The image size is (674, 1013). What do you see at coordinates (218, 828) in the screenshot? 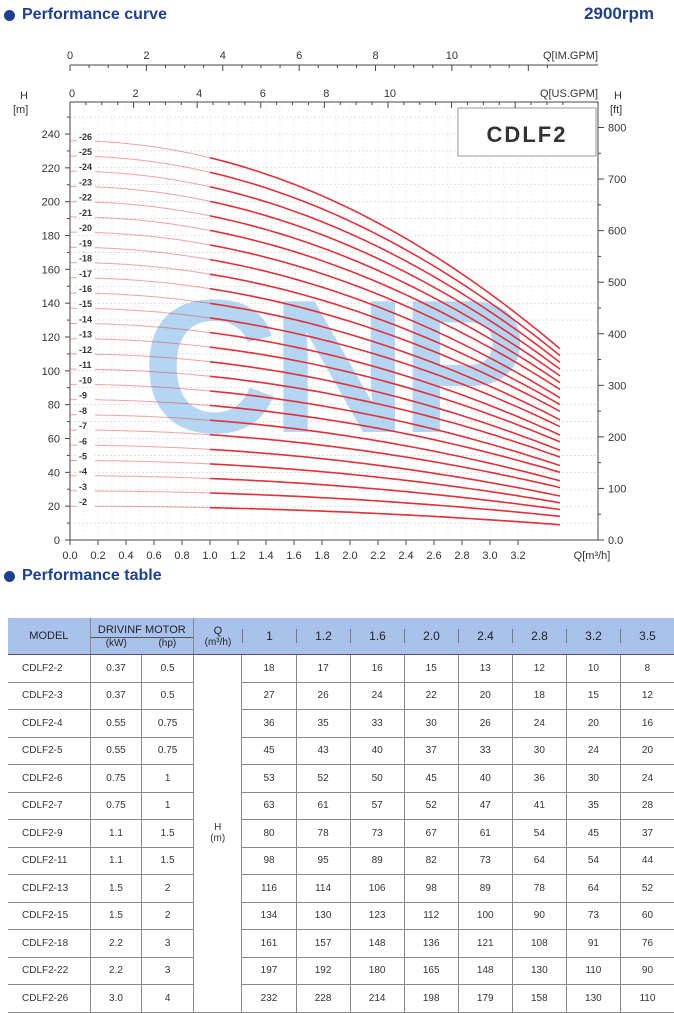
I see `h-label: H` at bounding box center [218, 828].